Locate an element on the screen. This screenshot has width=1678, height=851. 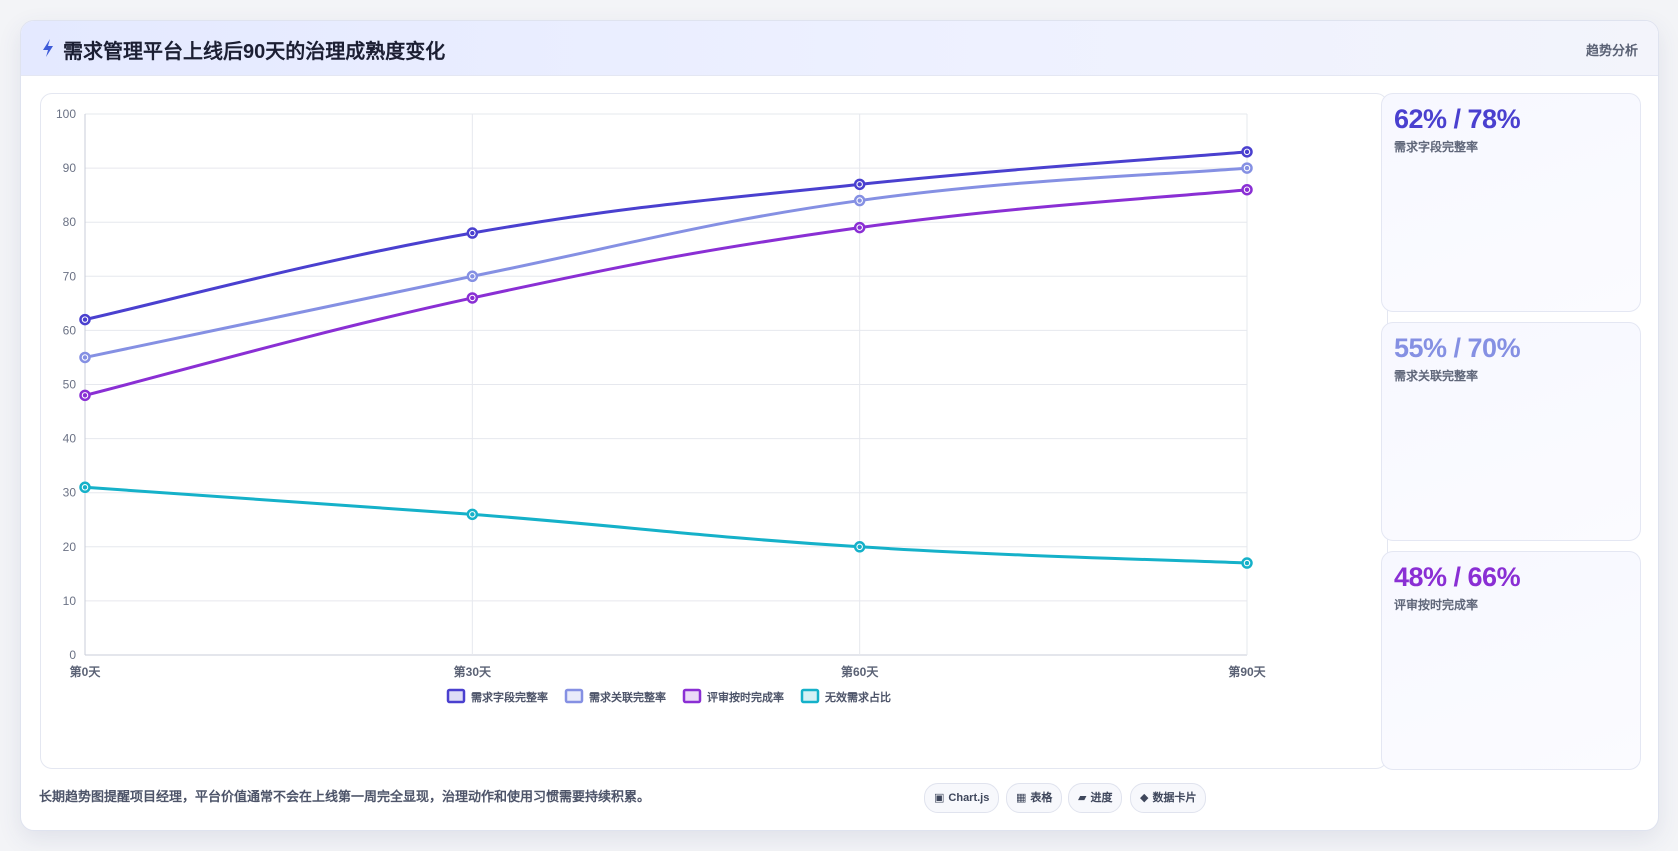
chip-label: 进度 is located at coordinates (1101, 798).